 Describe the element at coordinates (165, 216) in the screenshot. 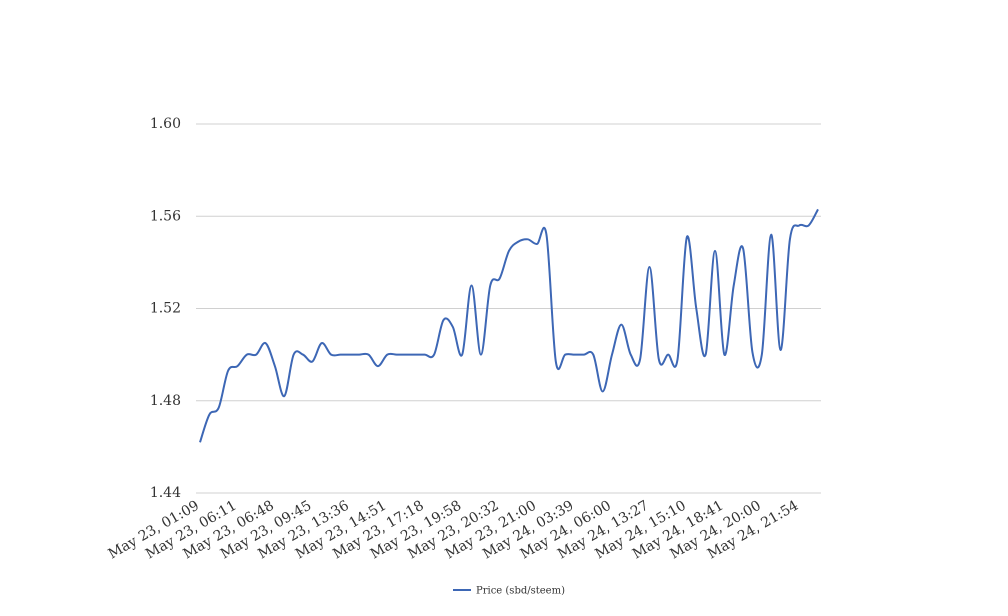

I see `y-tick-label: 1.56` at that location.